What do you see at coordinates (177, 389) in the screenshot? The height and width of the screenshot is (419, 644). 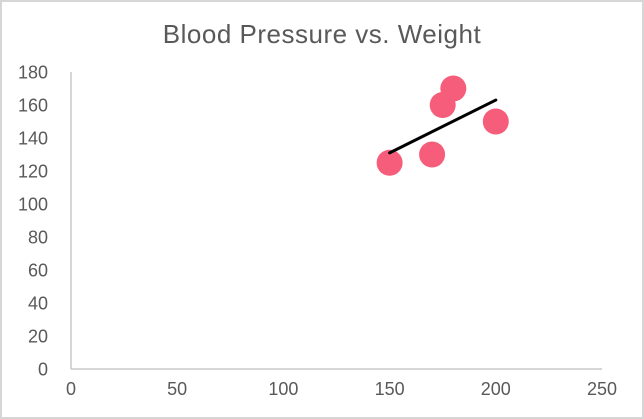 I see `x-tick-label: 50` at bounding box center [177, 389].